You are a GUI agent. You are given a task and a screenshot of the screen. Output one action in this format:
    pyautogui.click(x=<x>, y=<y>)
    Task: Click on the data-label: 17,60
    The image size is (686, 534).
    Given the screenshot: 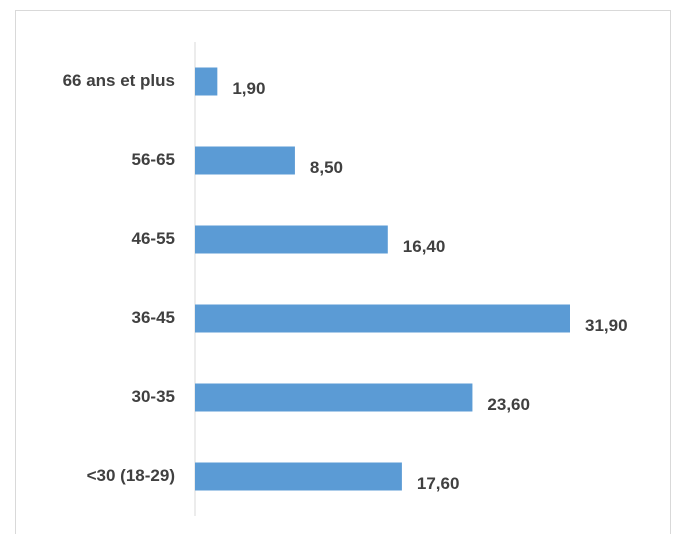 What is the action you would take?
    pyautogui.click(x=438, y=483)
    